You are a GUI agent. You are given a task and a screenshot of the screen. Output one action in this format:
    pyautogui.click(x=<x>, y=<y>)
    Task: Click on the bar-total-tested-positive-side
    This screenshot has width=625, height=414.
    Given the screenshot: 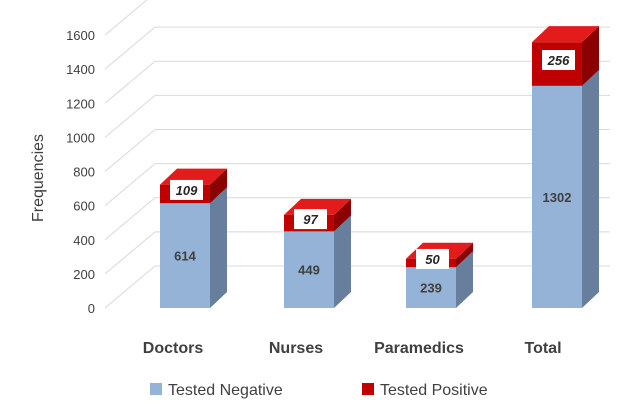 What is the action you would take?
    pyautogui.click(x=590, y=56)
    